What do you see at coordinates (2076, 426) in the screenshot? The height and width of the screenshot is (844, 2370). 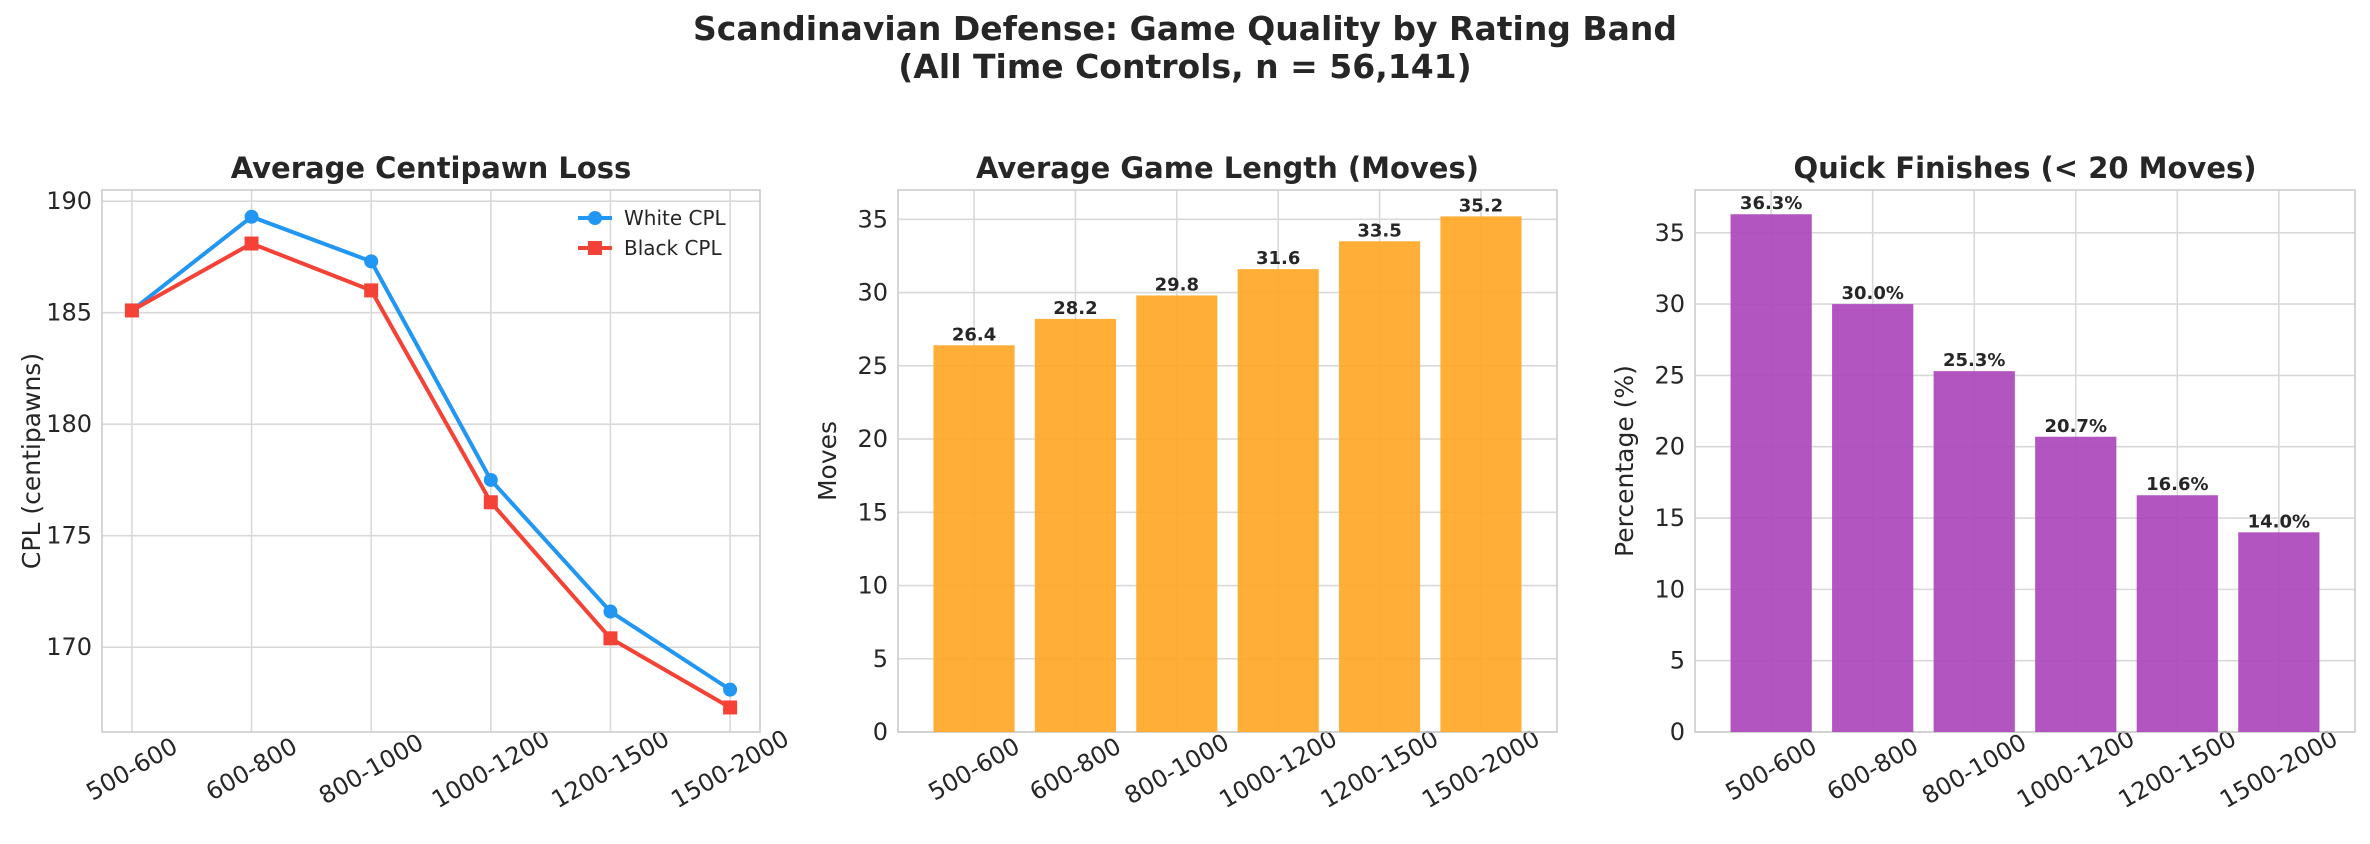 I see `bar-value-label: 20.7%` at bounding box center [2076, 426].